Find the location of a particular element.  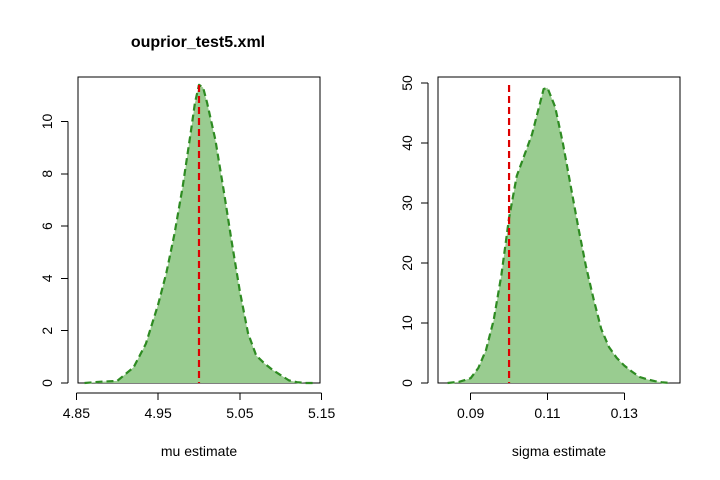

mu-y-tick-label: 8 is located at coordinates (47, 174).